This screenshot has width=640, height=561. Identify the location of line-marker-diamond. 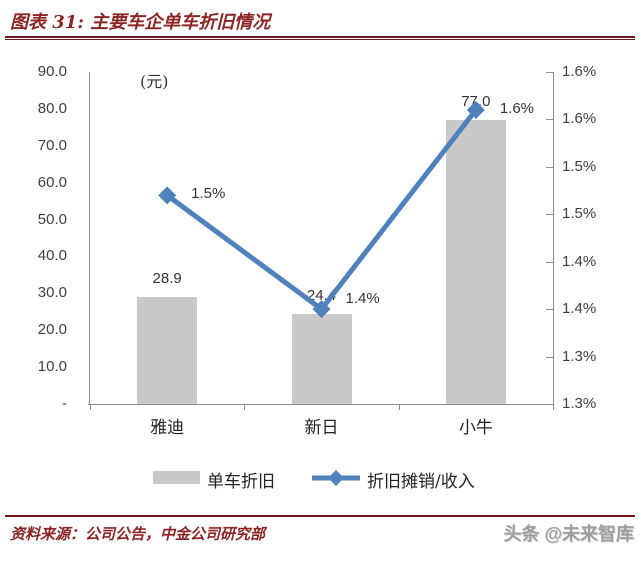
(167, 195).